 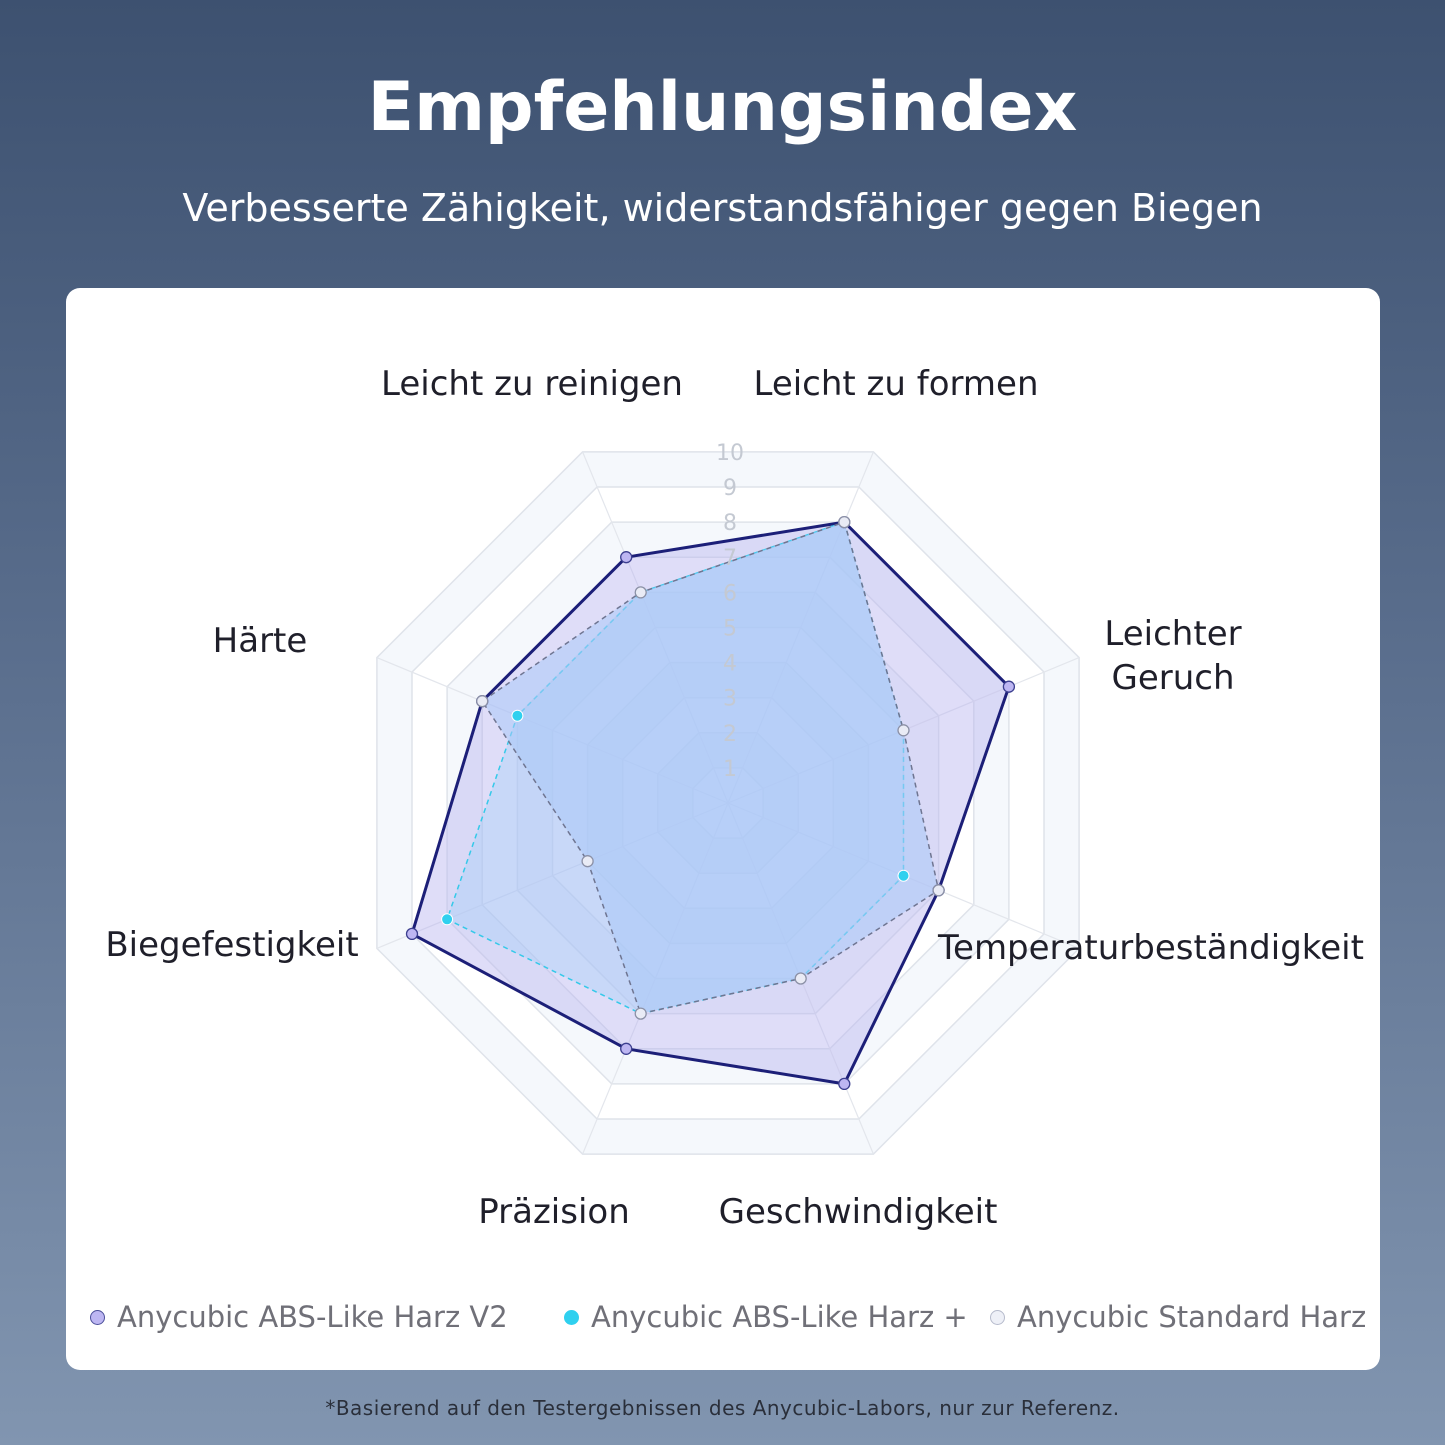 What do you see at coordinates (1172, 656) in the screenshot?
I see `axis-label-1: Leichter Geruch` at bounding box center [1172, 656].